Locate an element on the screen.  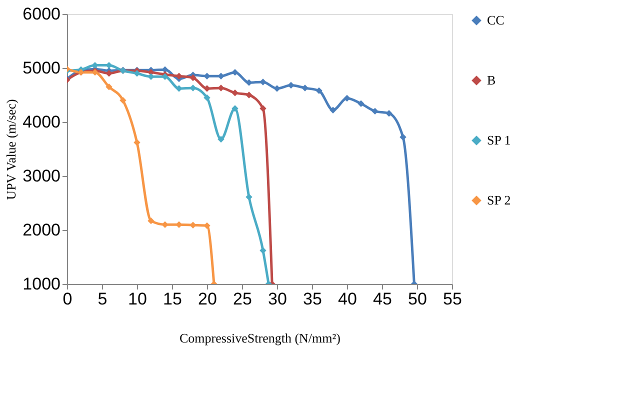
y-tick-label: 1000 is located at coordinates (41, 284).